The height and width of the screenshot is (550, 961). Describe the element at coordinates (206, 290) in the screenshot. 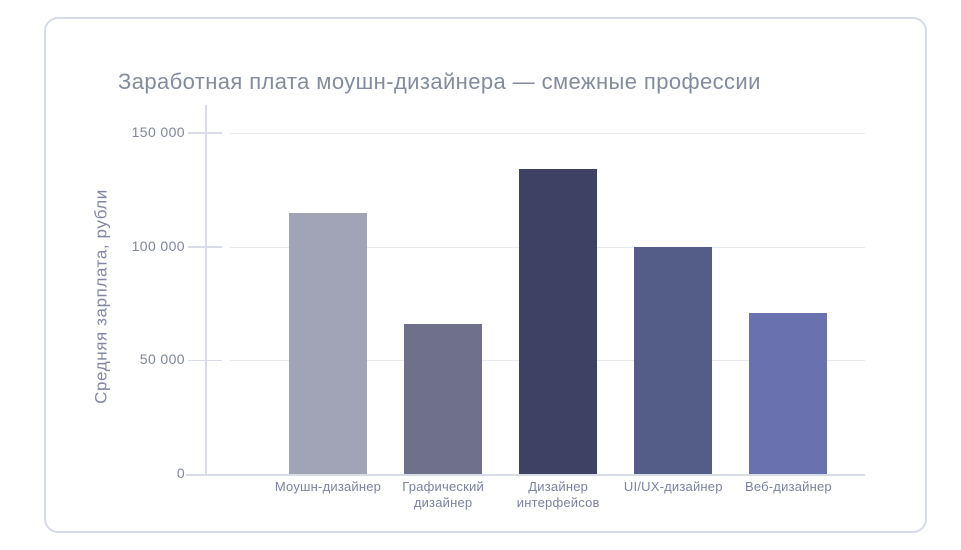

I see `y-axis-line` at that location.